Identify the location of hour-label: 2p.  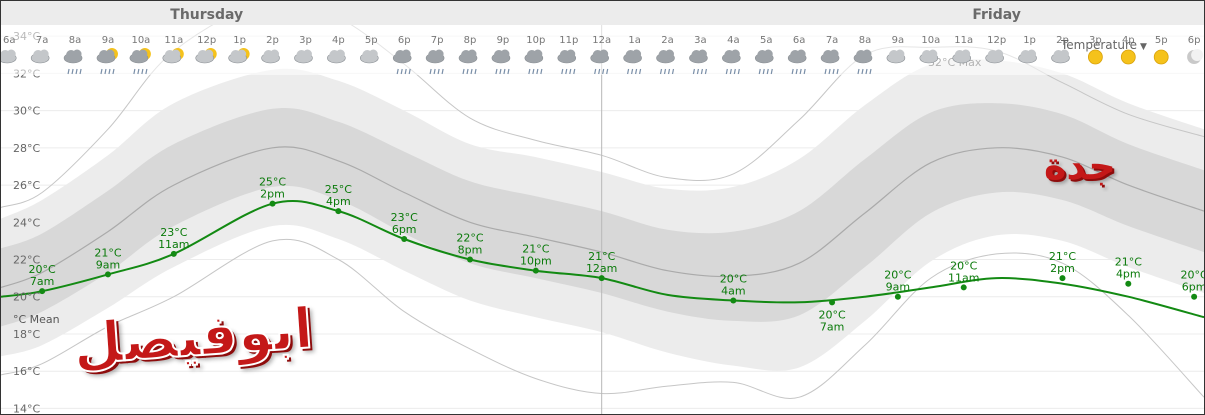
(1062, 40).